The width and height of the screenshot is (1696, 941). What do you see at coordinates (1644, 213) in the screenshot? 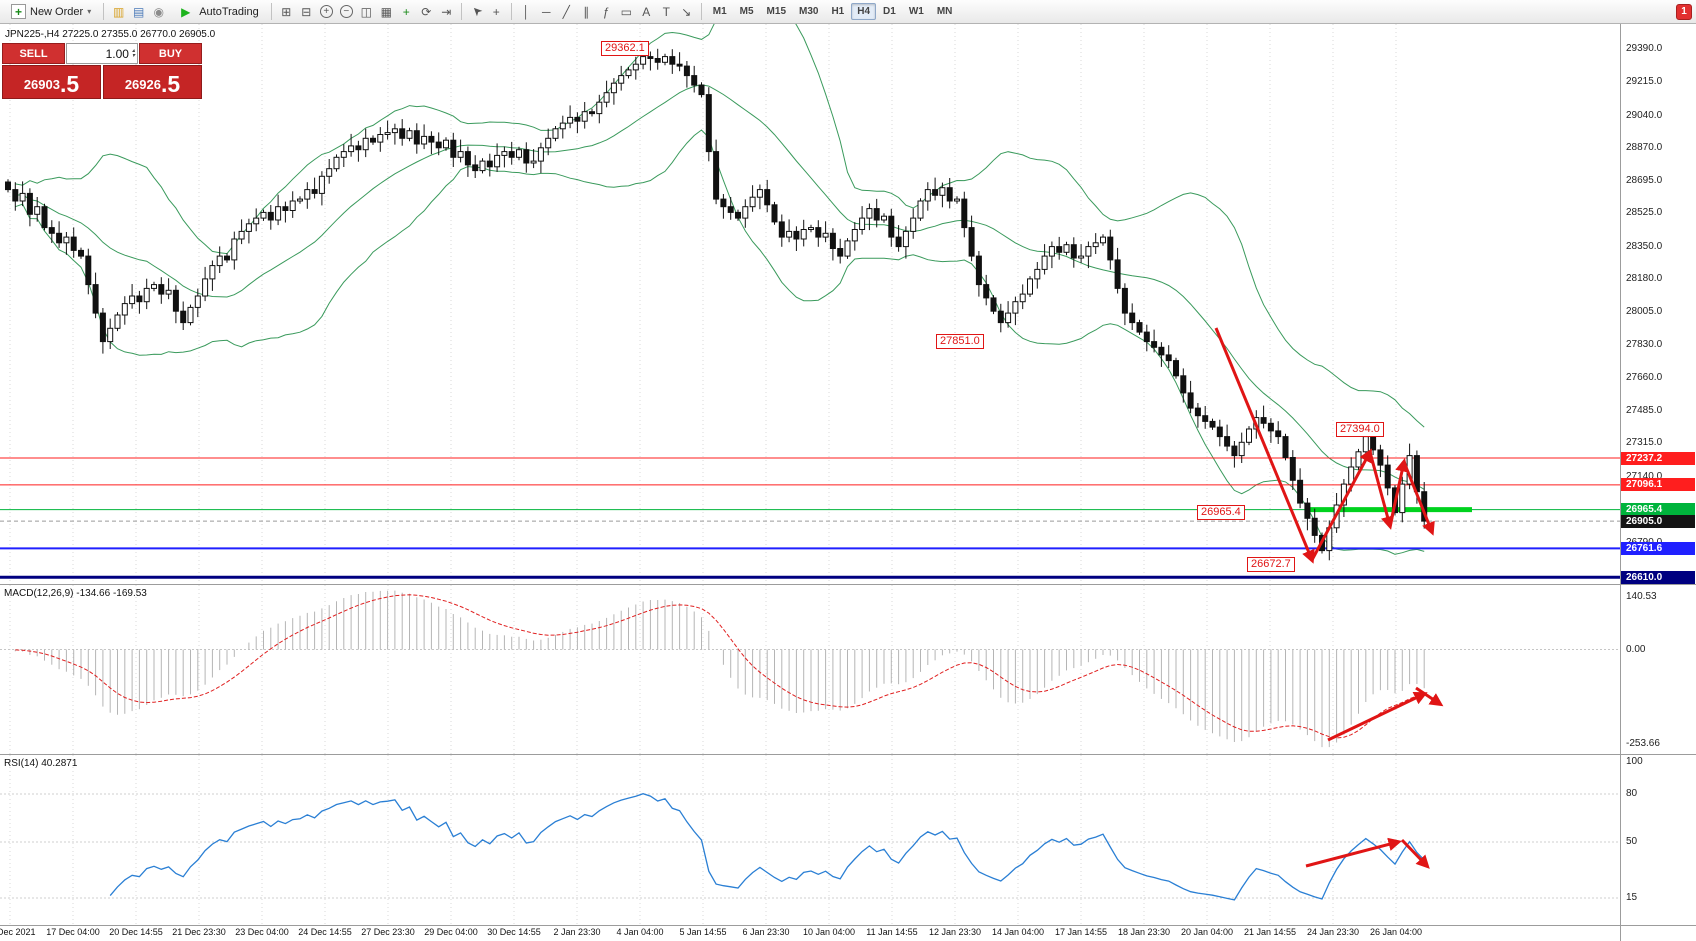
I see `price-tick: 28525.0` at bounding box center [1644, 213].